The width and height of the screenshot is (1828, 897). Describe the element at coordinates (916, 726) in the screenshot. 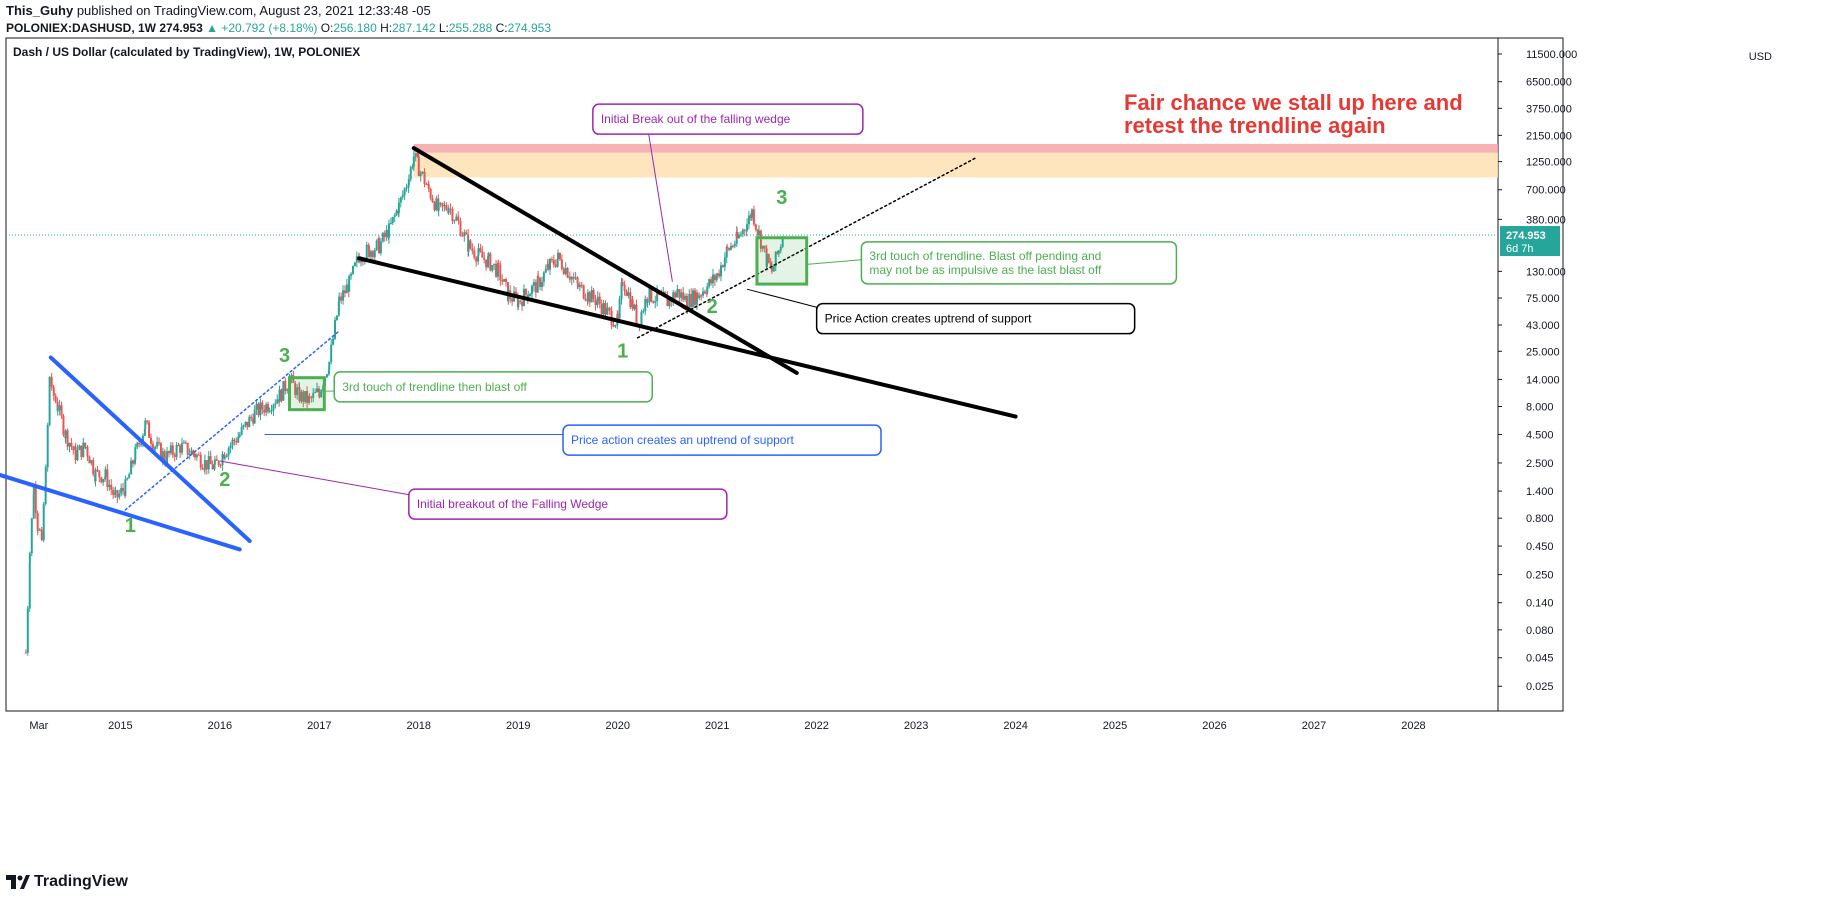

I see `x-tick-label: 2023` at that location.